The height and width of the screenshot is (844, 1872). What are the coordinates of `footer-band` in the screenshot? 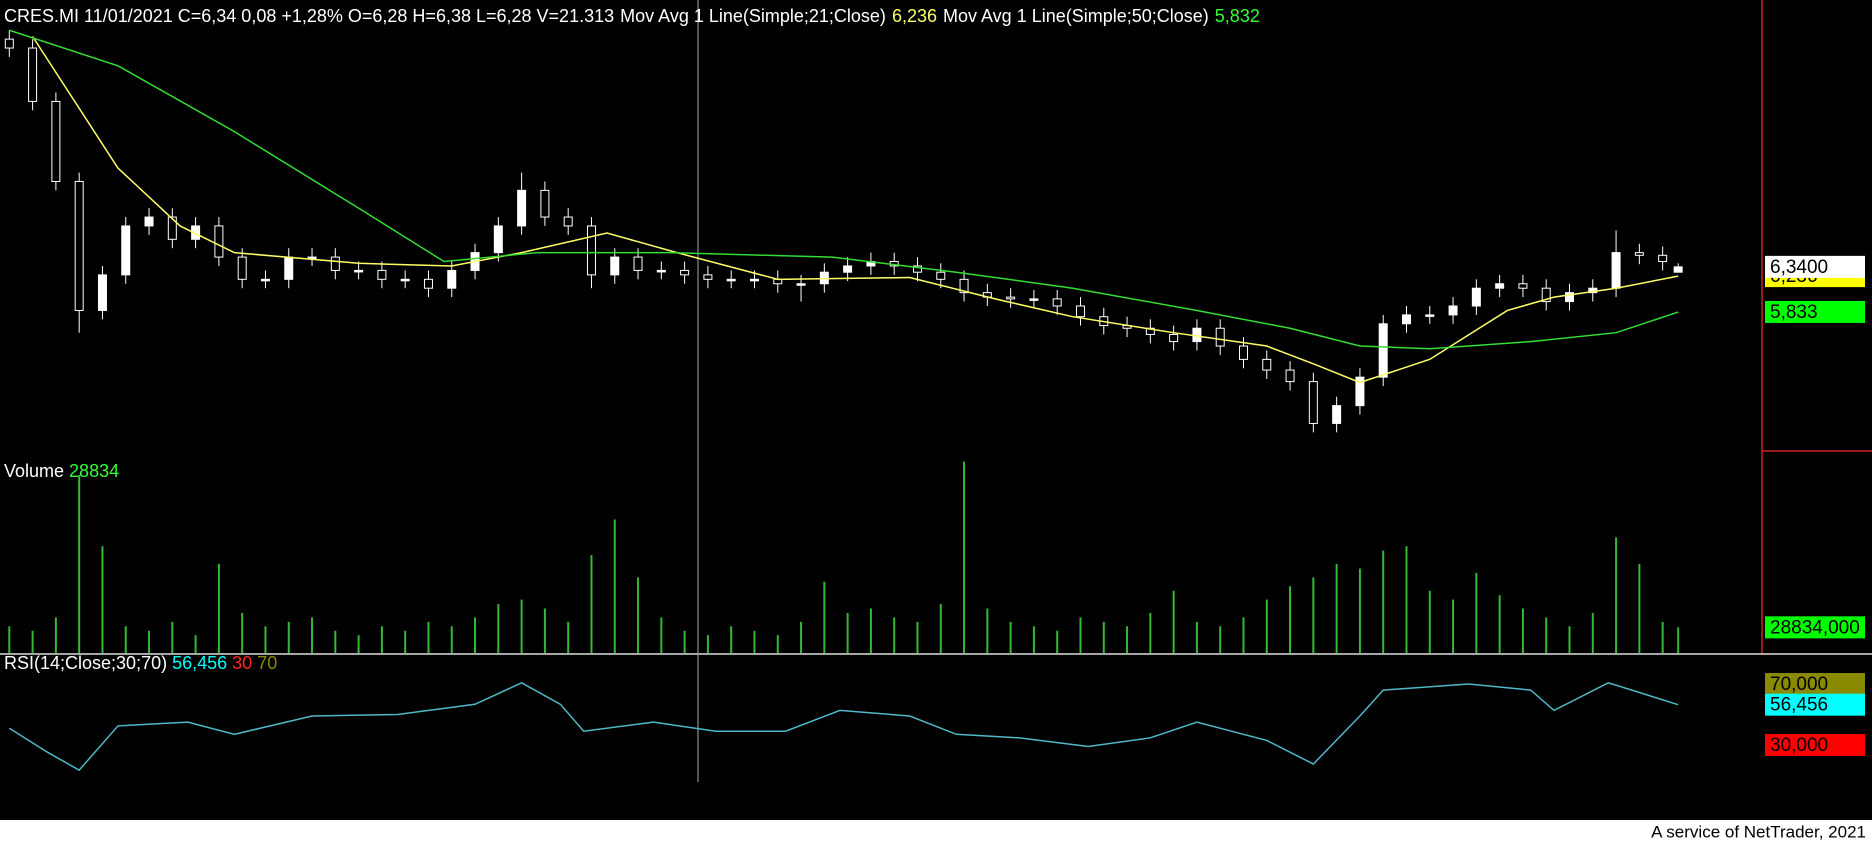 It's located at (936, 832).